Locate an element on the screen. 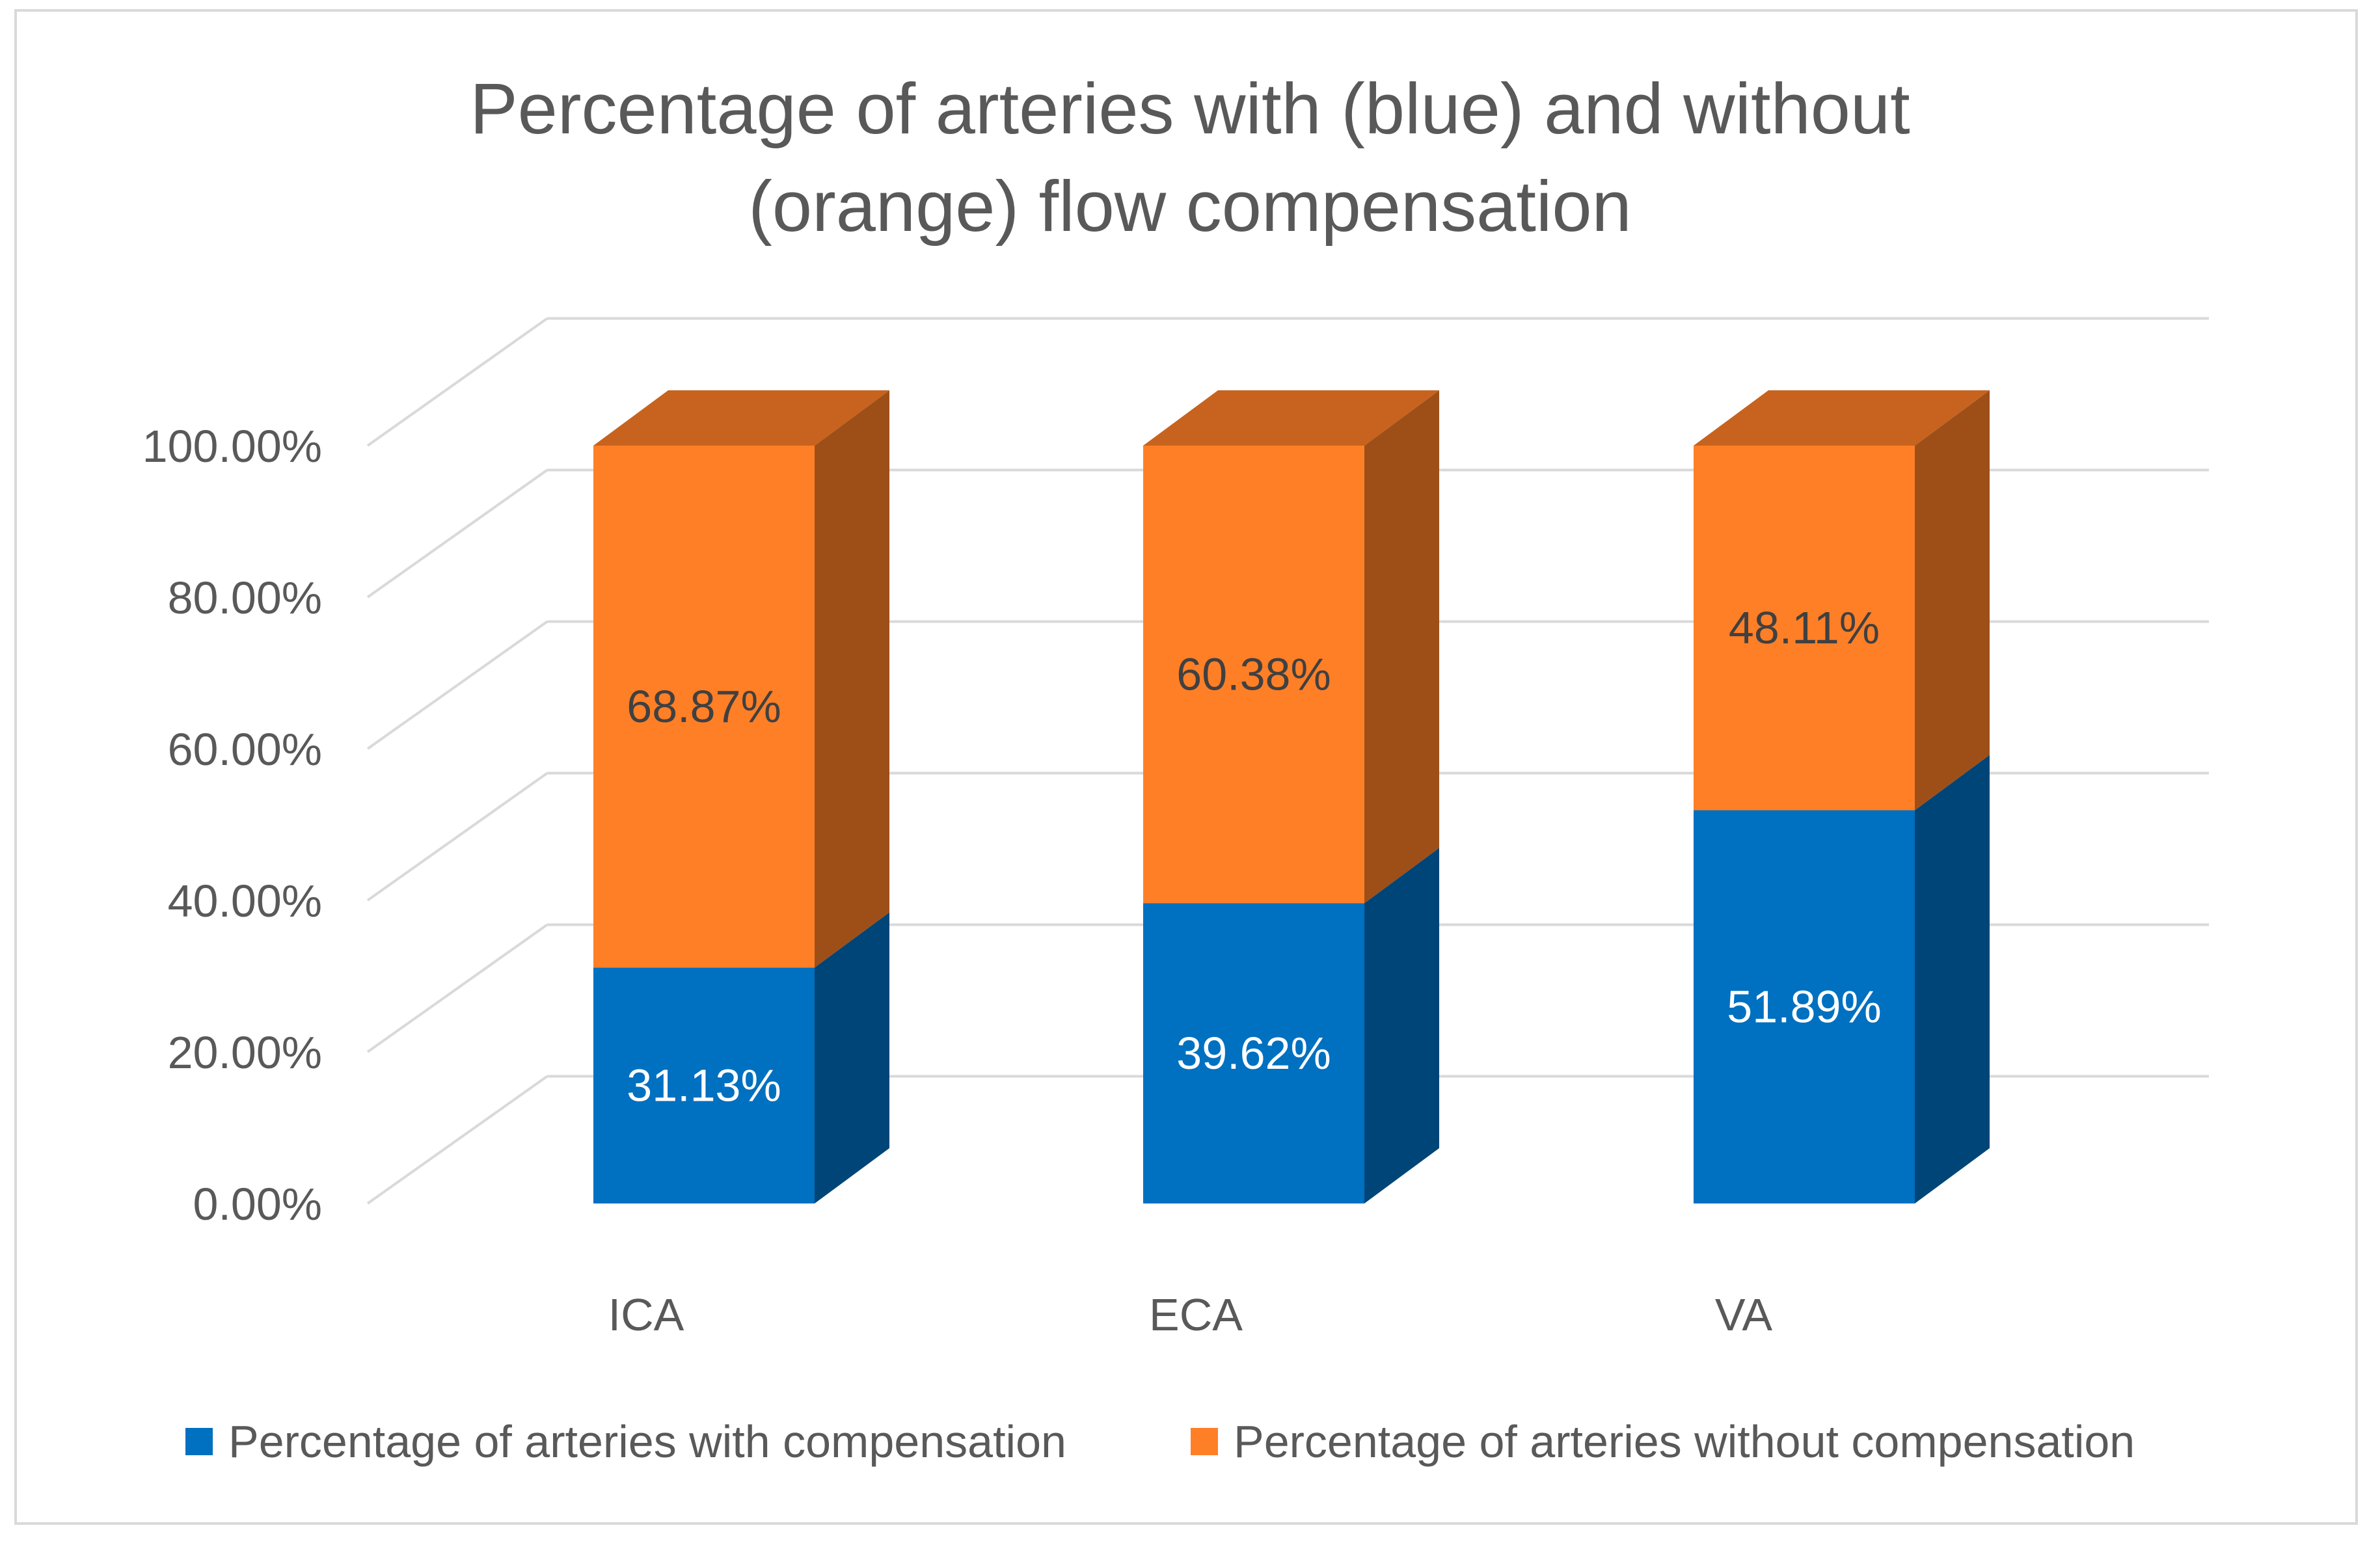  data-label-va-1: 48.11% is located at coordinates (1804, 627).